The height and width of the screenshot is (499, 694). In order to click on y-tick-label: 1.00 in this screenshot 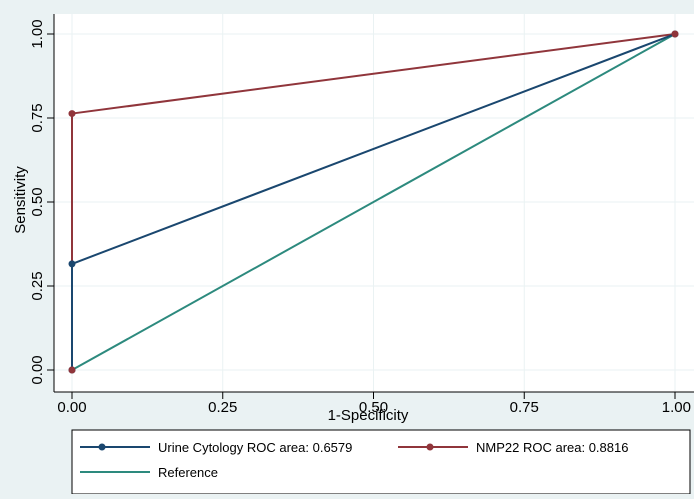, I will do `click(37, 33)`.